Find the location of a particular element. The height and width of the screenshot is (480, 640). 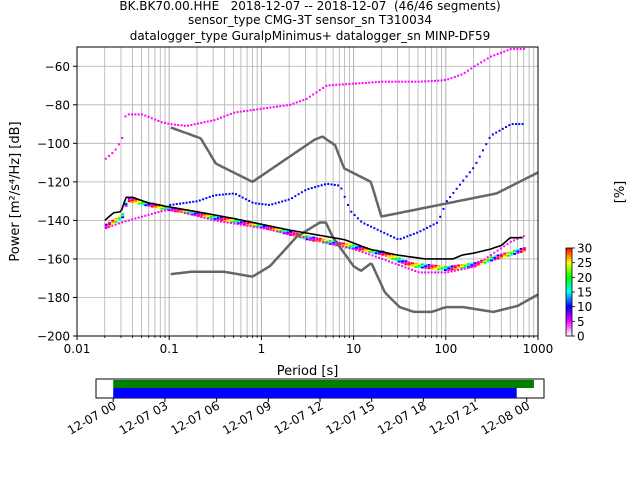

x-axis-ticks: 0.01 0.1 1 10 100 1000 is located at coordinates (308, 346).